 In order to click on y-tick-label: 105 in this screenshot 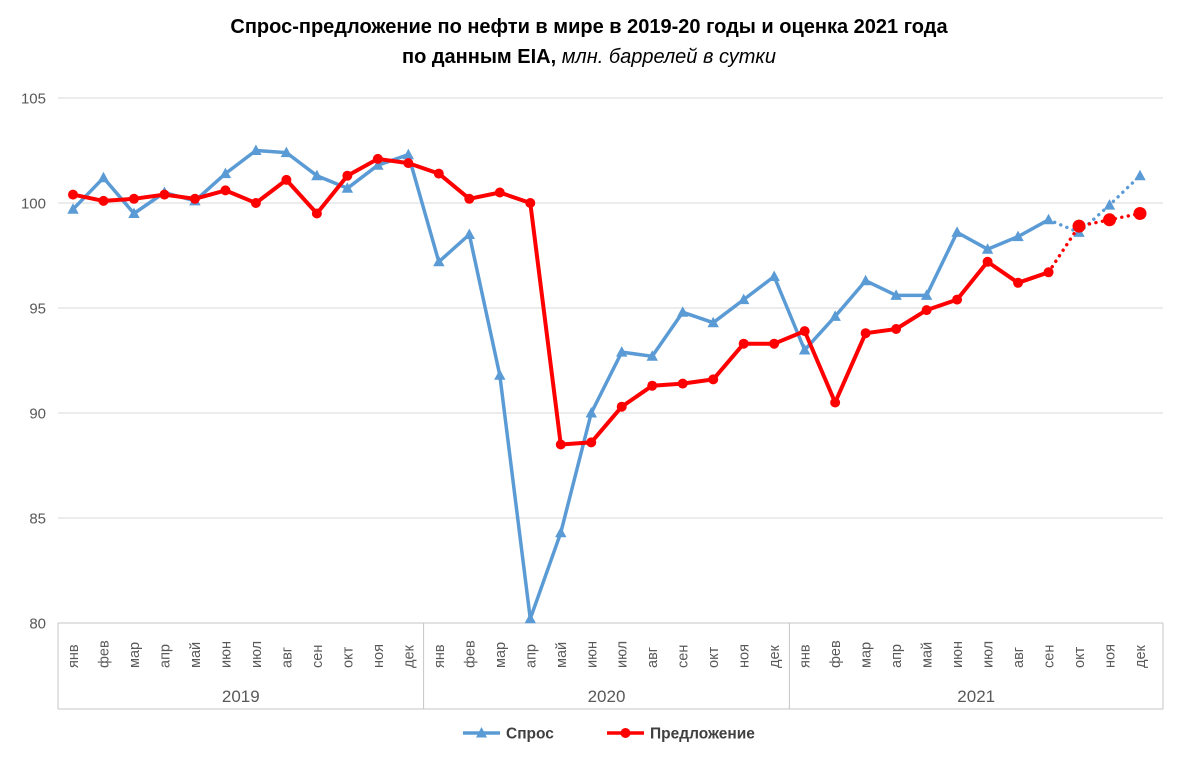, I will do `click(33, 99)`.